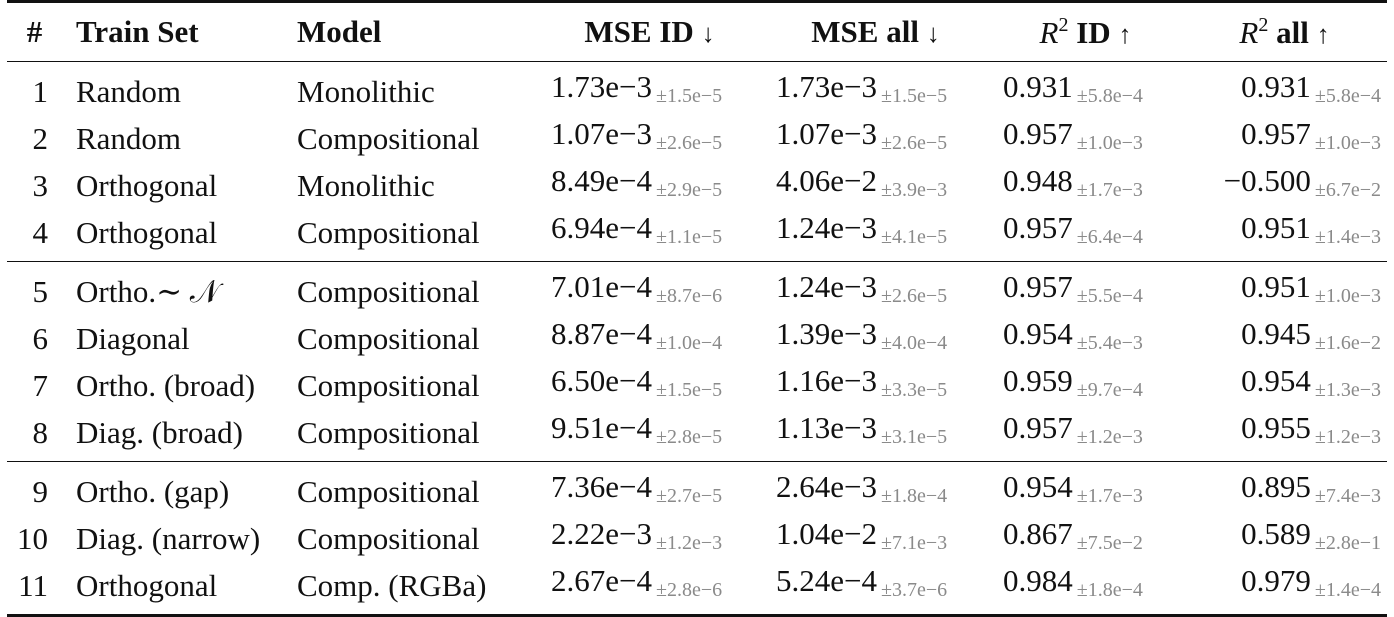 The image size is (1394, 617). I want to click on r2-all-std: ±1.4e−4, so click(1347, 590).